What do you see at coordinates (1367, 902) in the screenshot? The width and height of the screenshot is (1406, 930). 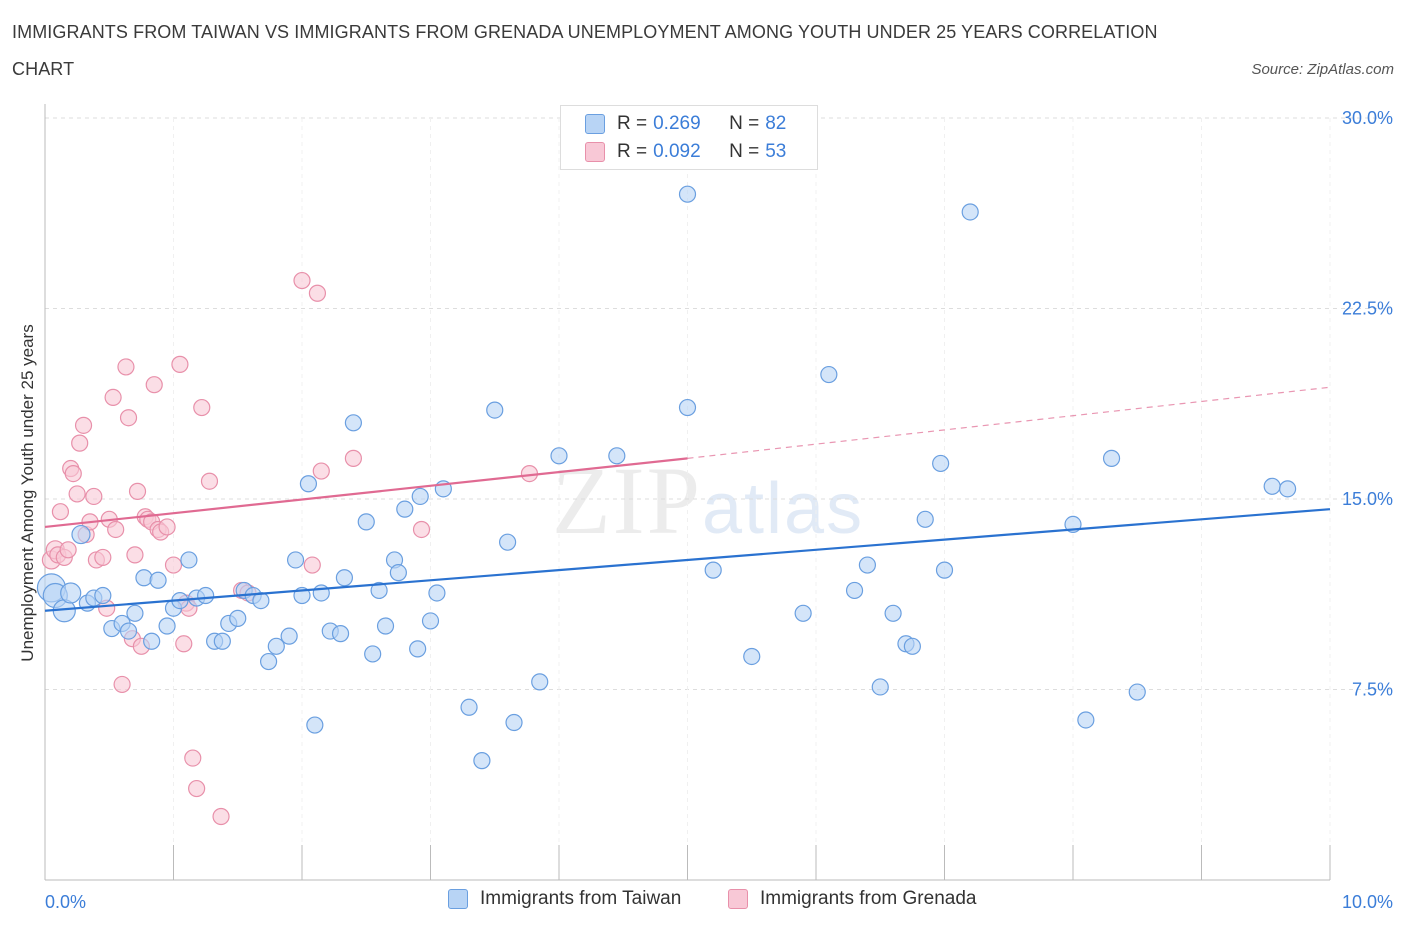 I see `x-tick-label: 10.0%` at bounding box center [1367, 902].